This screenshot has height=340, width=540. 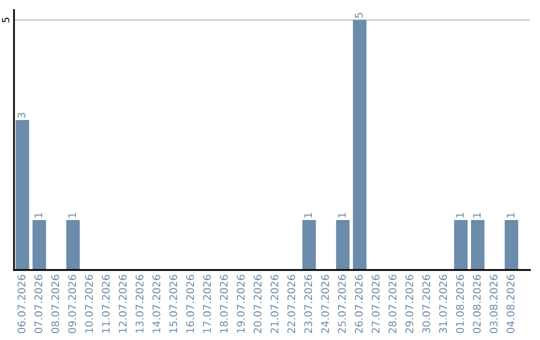 I want to click on x-tick-label: 03.08.2026, so click(x=494, y=304).